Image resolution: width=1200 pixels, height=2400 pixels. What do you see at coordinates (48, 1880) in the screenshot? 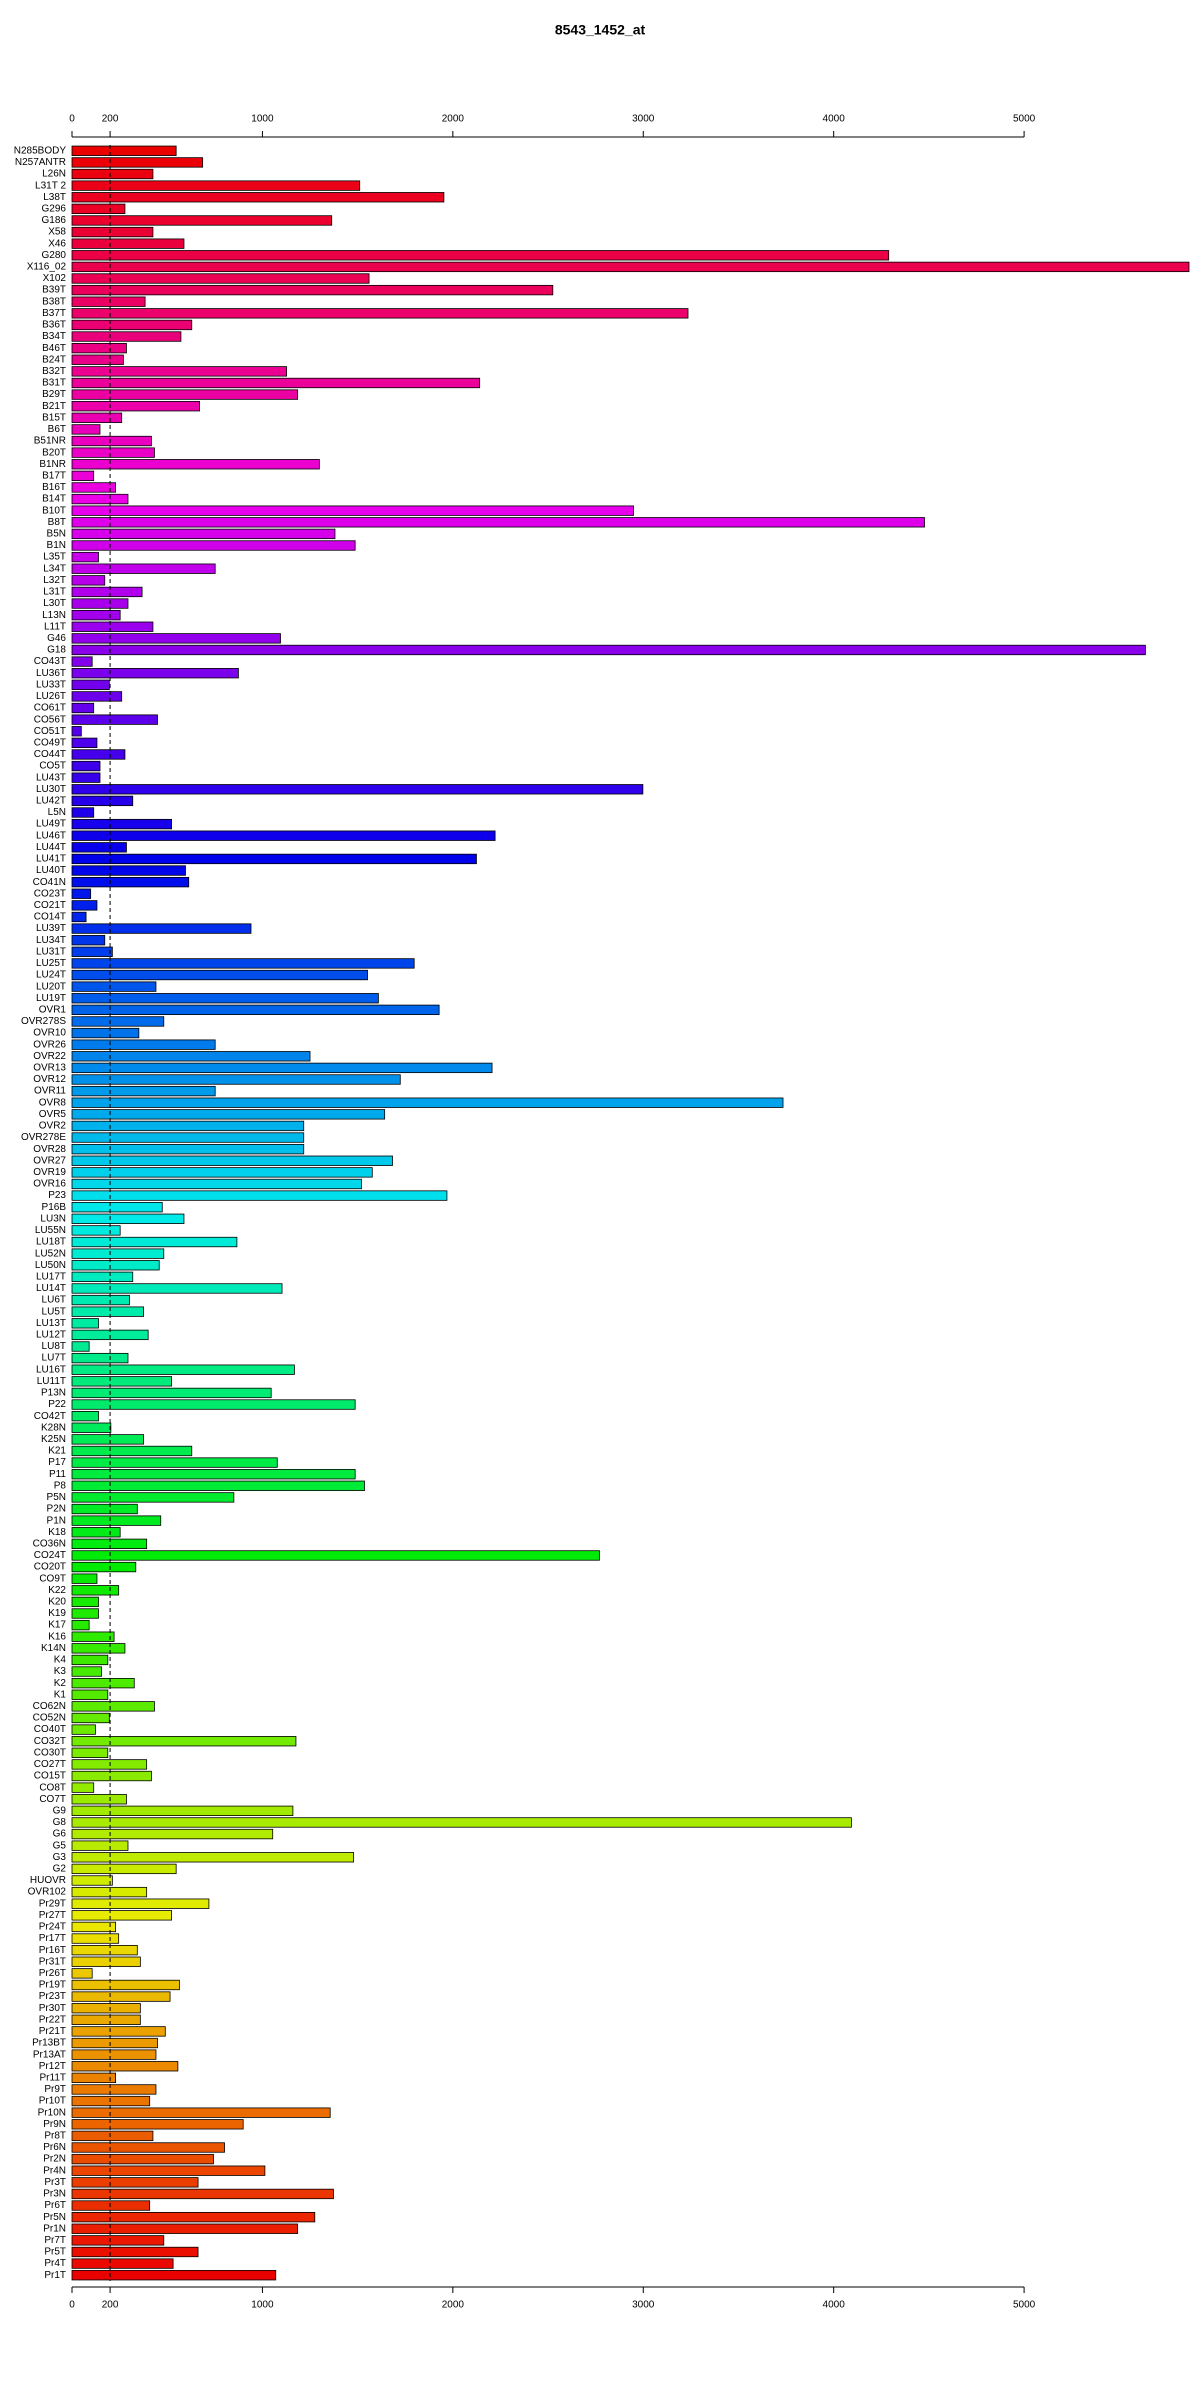
I see `y-tick-label: HUOVR` at bounding box center [48, 1880].